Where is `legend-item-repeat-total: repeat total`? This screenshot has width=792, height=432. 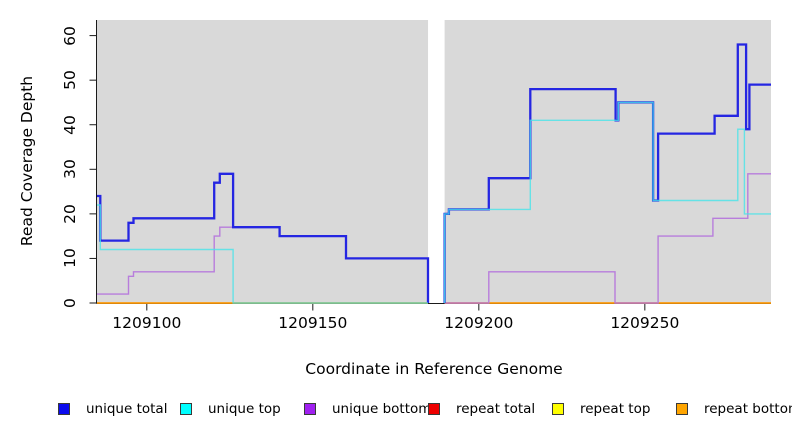
legend-item-repeat-total: repeat total is located at coordinates (481, 409).